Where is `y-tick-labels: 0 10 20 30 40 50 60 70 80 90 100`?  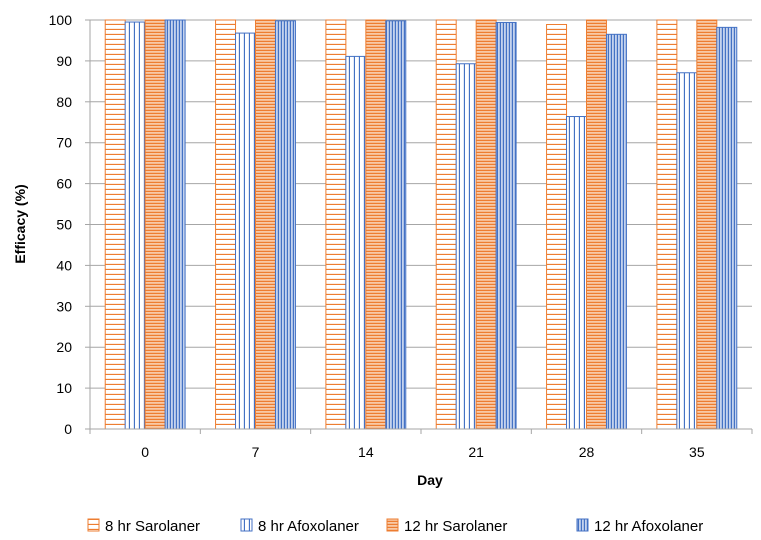
y-tick-labels: 0 10 20 30 40 50 60 70 80 90 100 is located at coordinates (61, 224).